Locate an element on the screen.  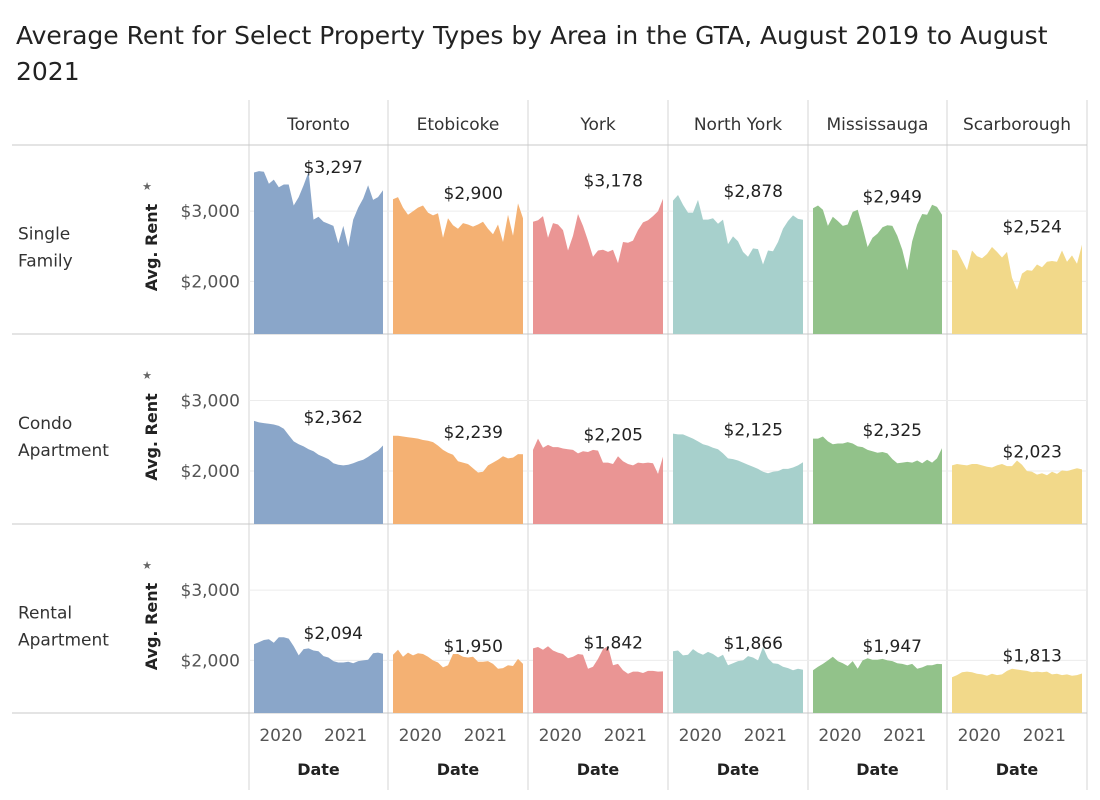
column-header: North York is located at coordinates (738, 125).